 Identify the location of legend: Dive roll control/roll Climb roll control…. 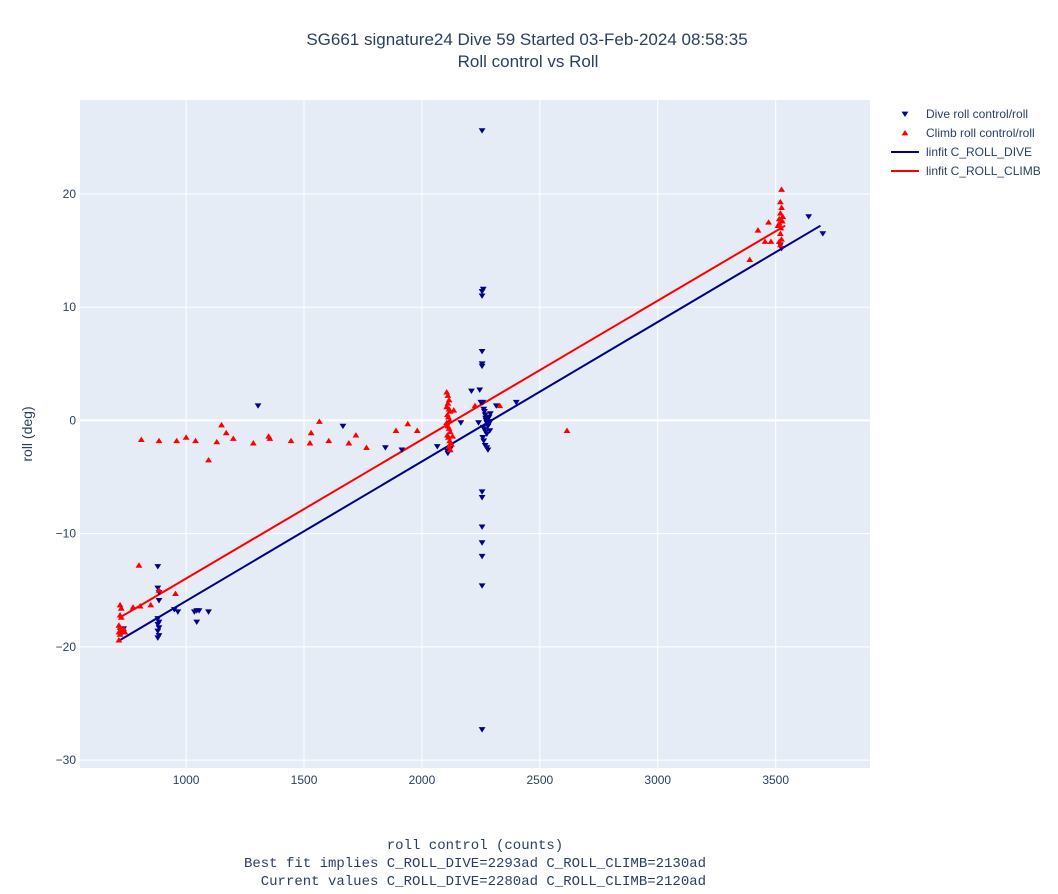
(966, 142).